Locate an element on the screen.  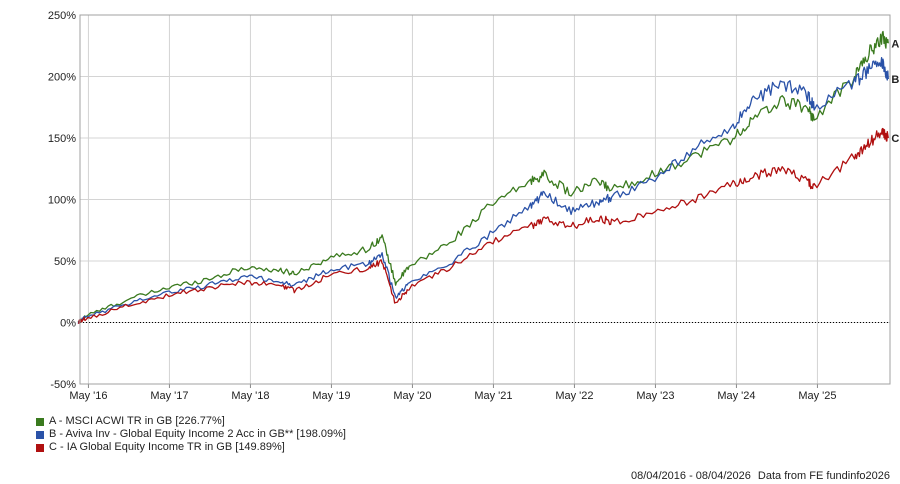
x-tick-label: May '19 is located at coordinates (331, 396).